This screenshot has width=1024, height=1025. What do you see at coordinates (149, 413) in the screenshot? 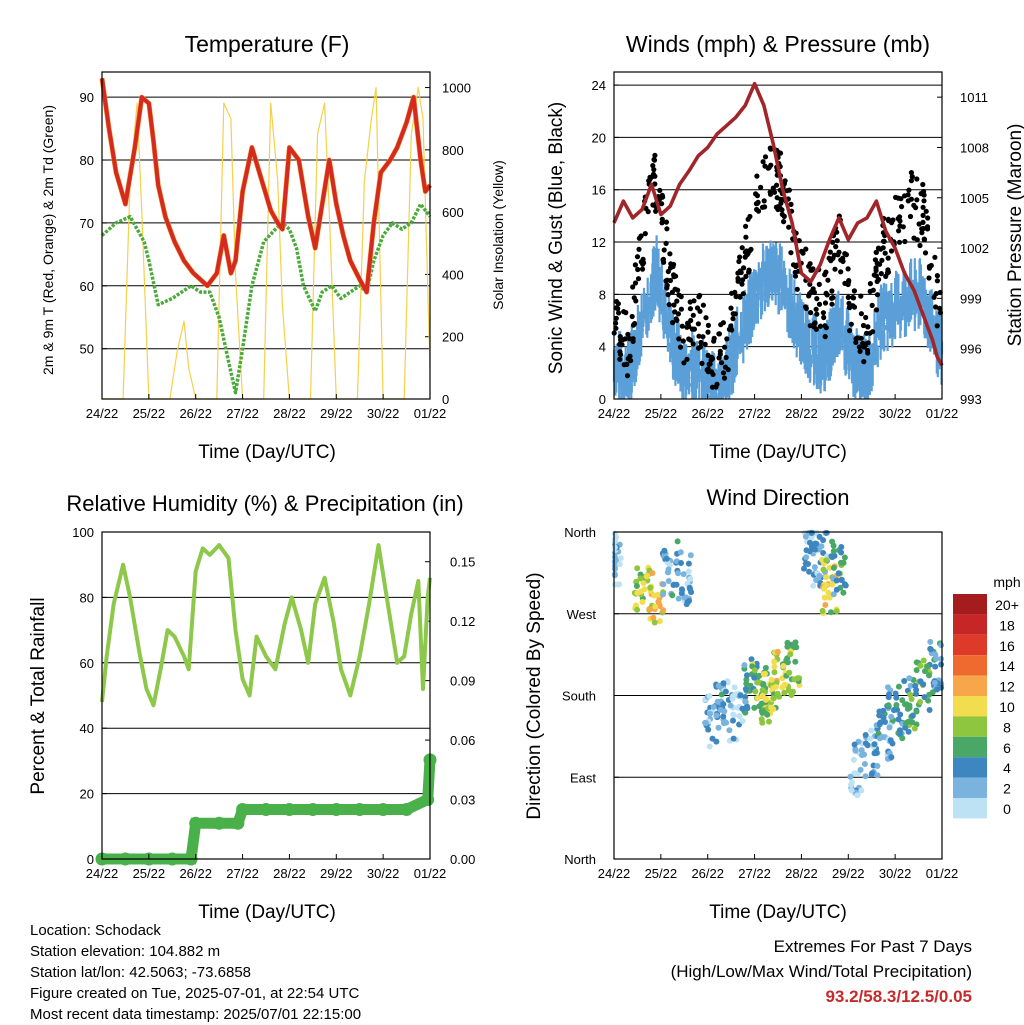
I see `temperature-x-tick-label: 25/22` at bounding box center [149, 413].